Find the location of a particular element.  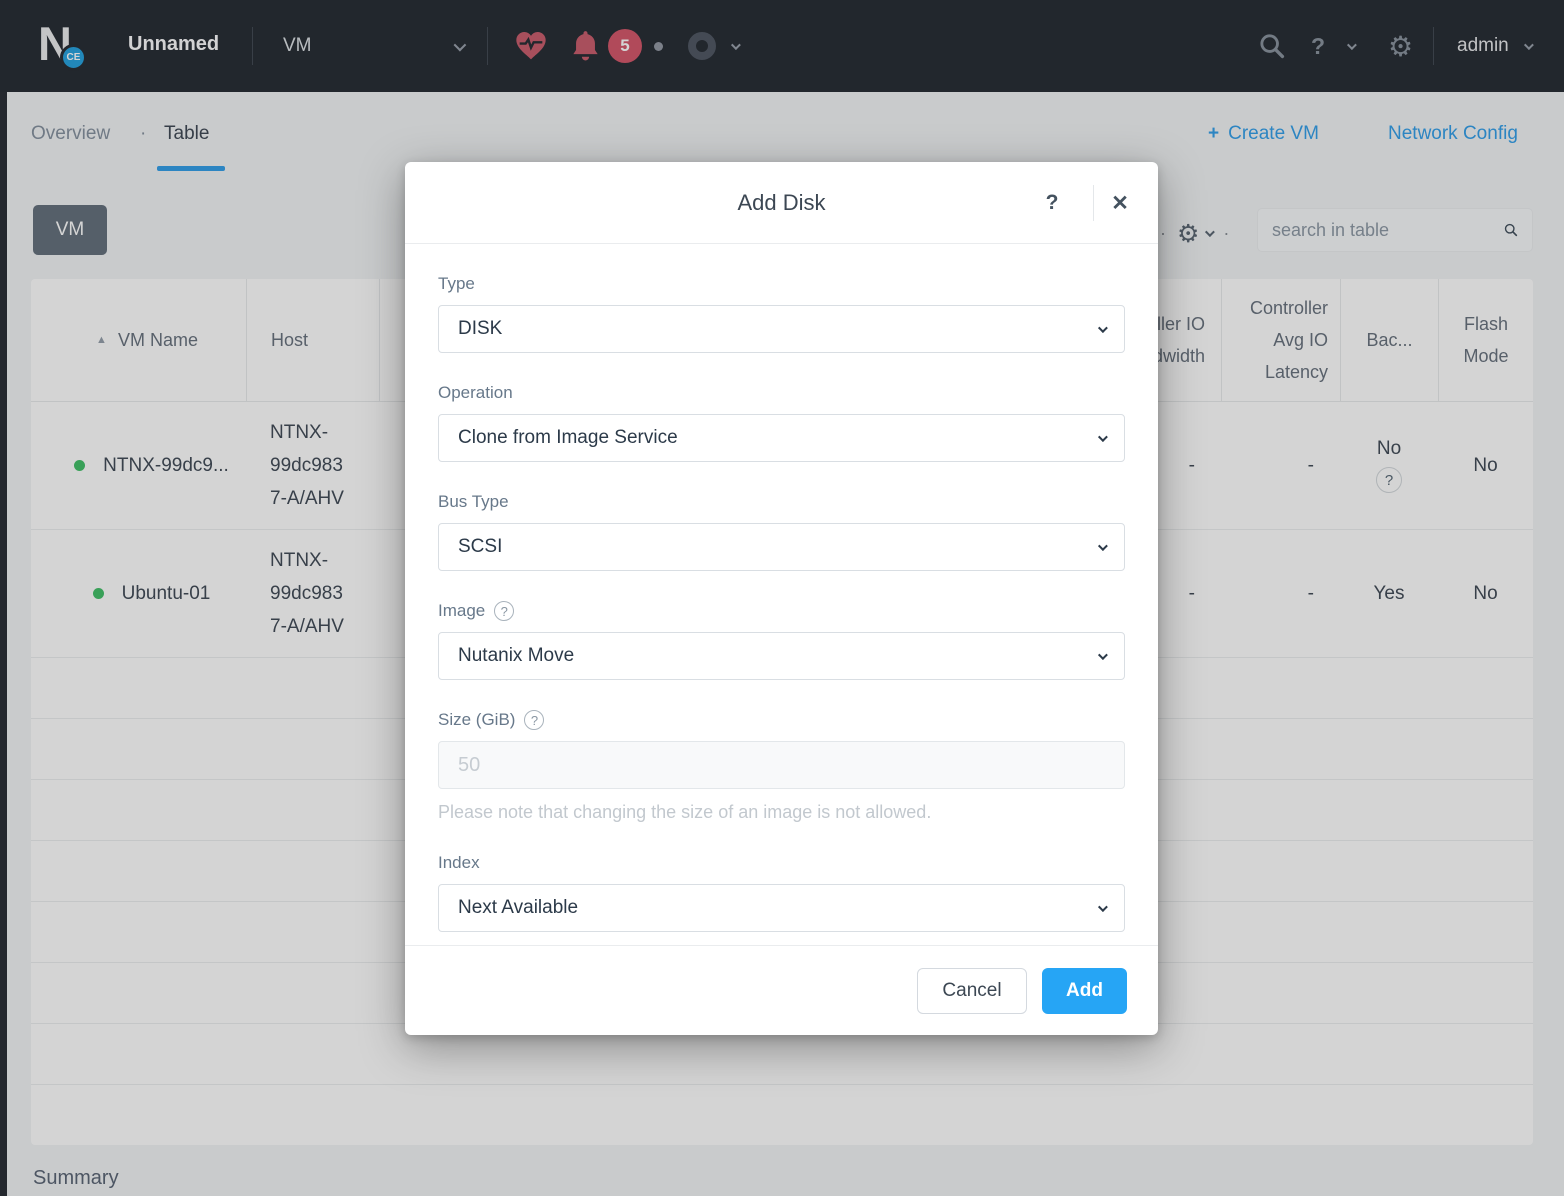

entity-type-label: VM is located at coordinates (297, 45).